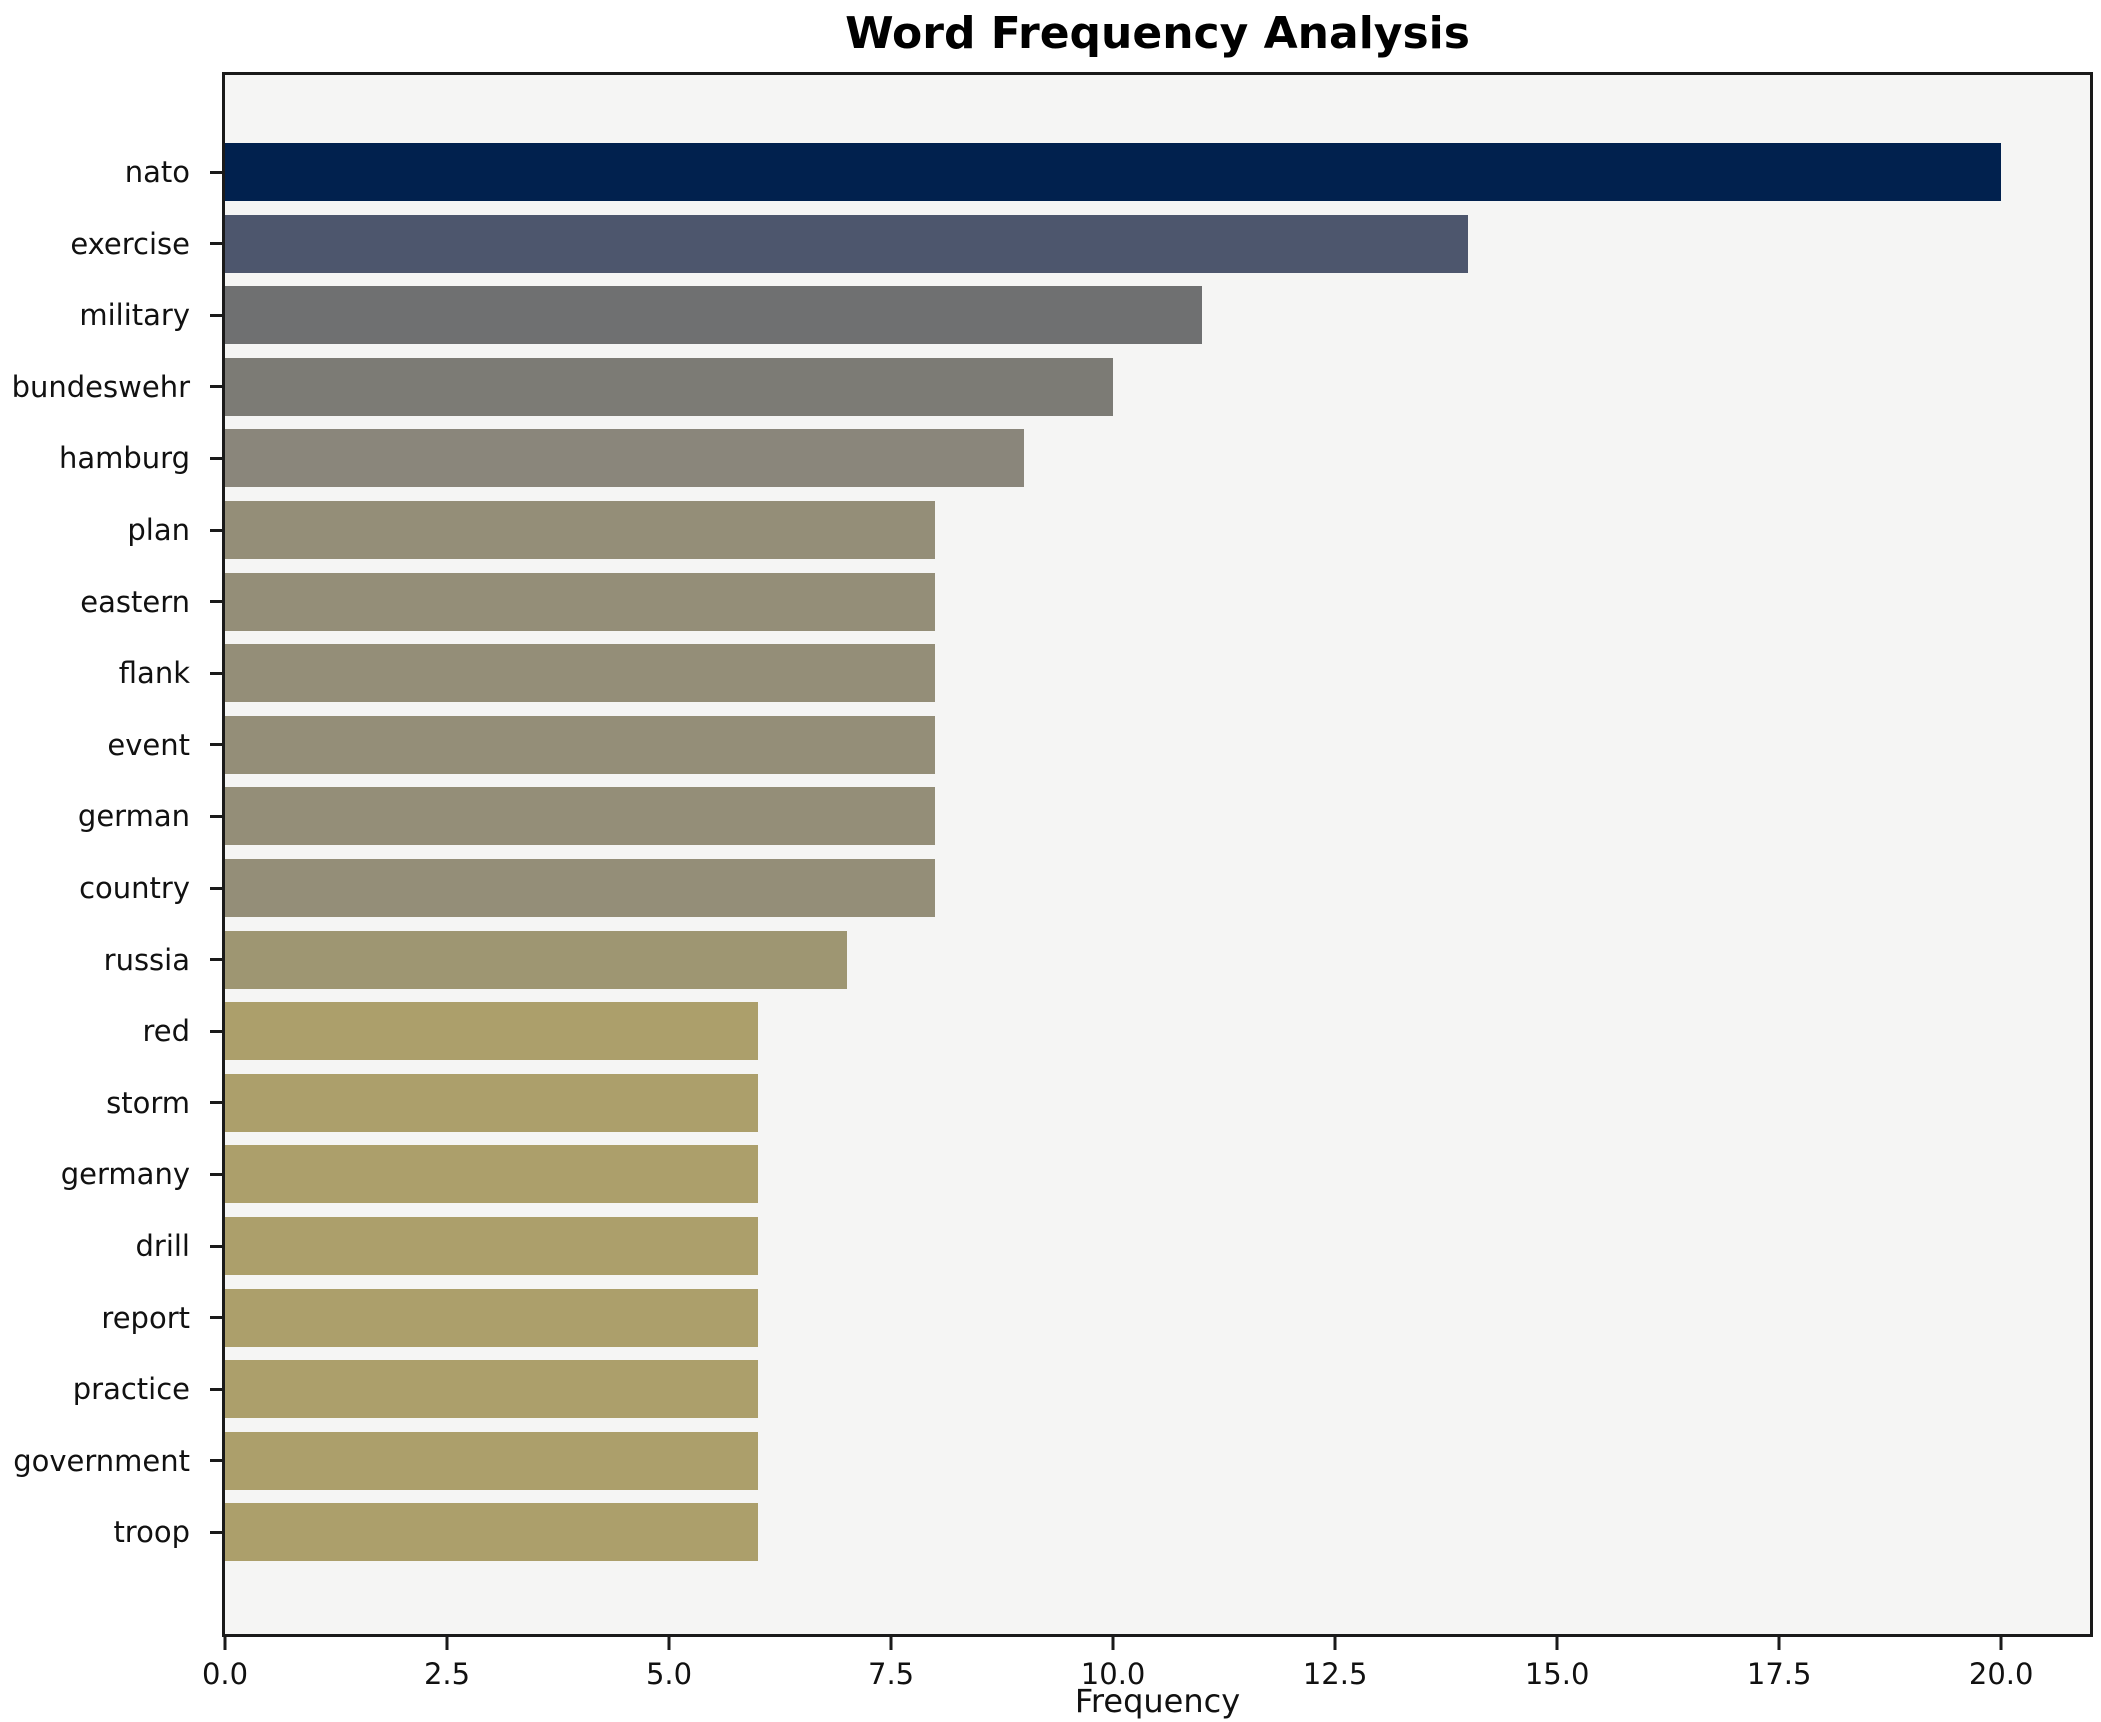 This screenshot has width=2101, height=1722. What do you see at coordinates (491, 1460) in the screenshot?
I see `bar-government` at bounding box center [491, 1460].